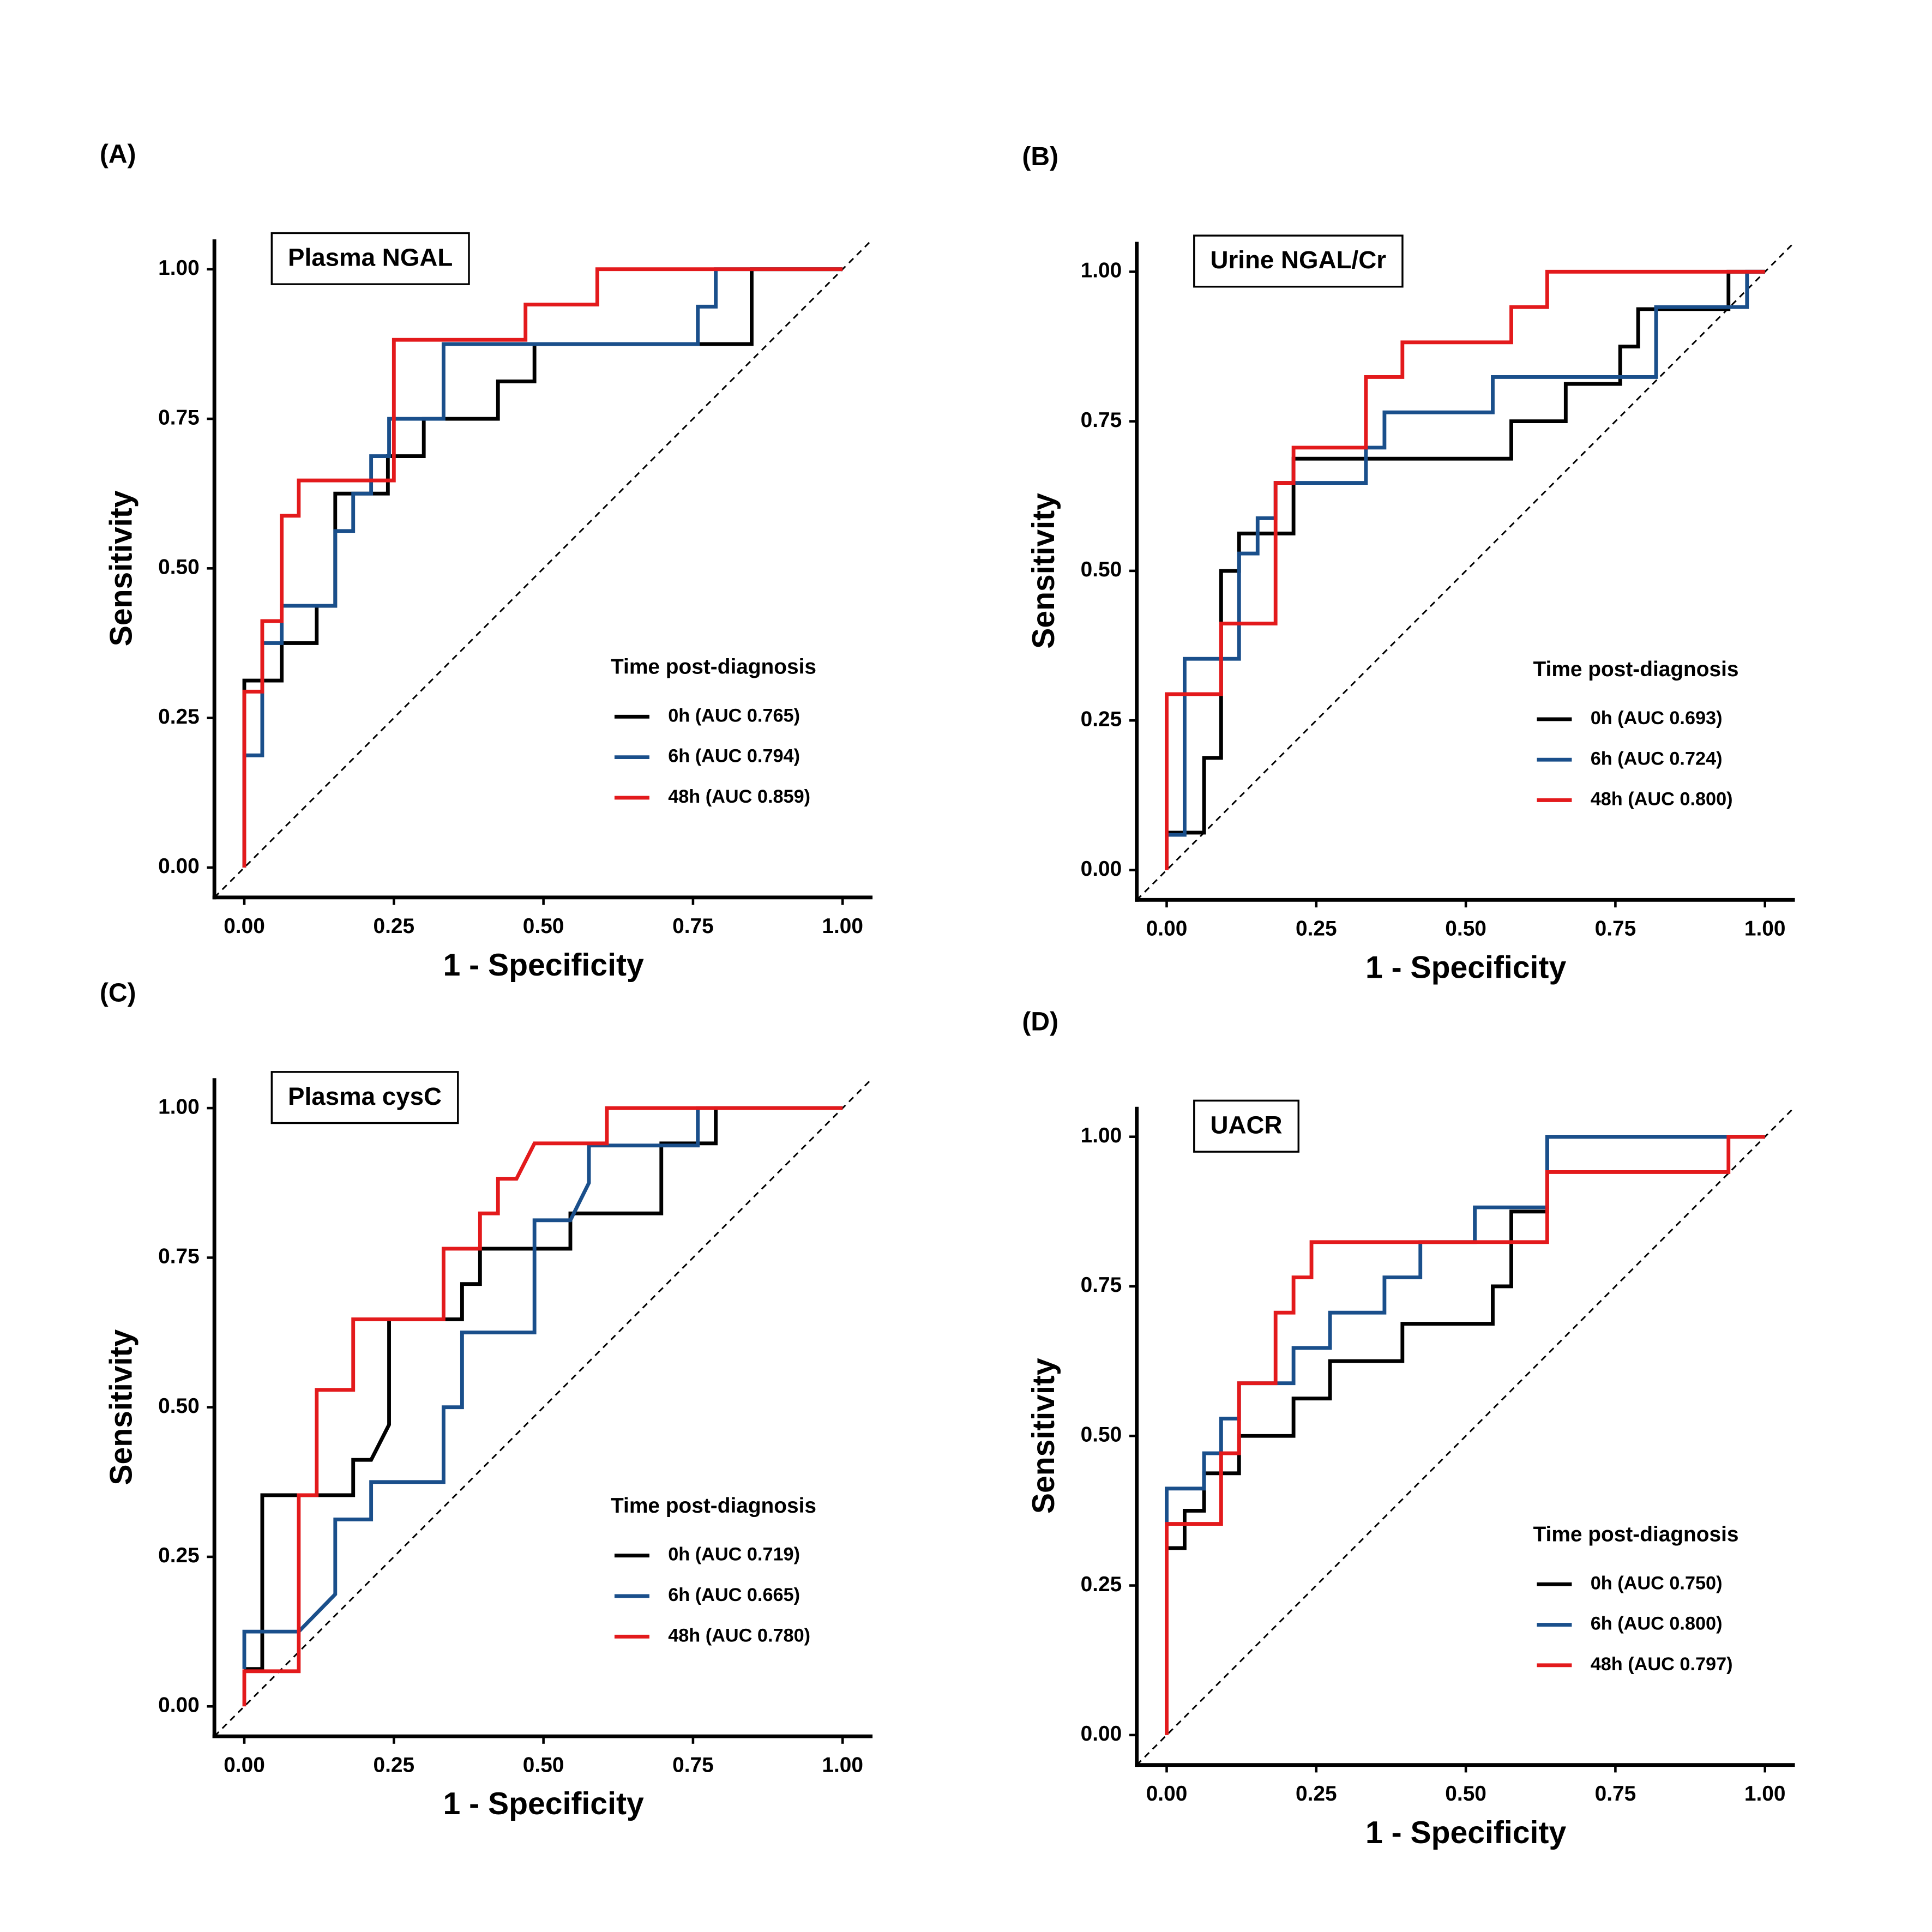  I want to click on legend-label: 6h (AUC 0.724), so click(1657, 758).